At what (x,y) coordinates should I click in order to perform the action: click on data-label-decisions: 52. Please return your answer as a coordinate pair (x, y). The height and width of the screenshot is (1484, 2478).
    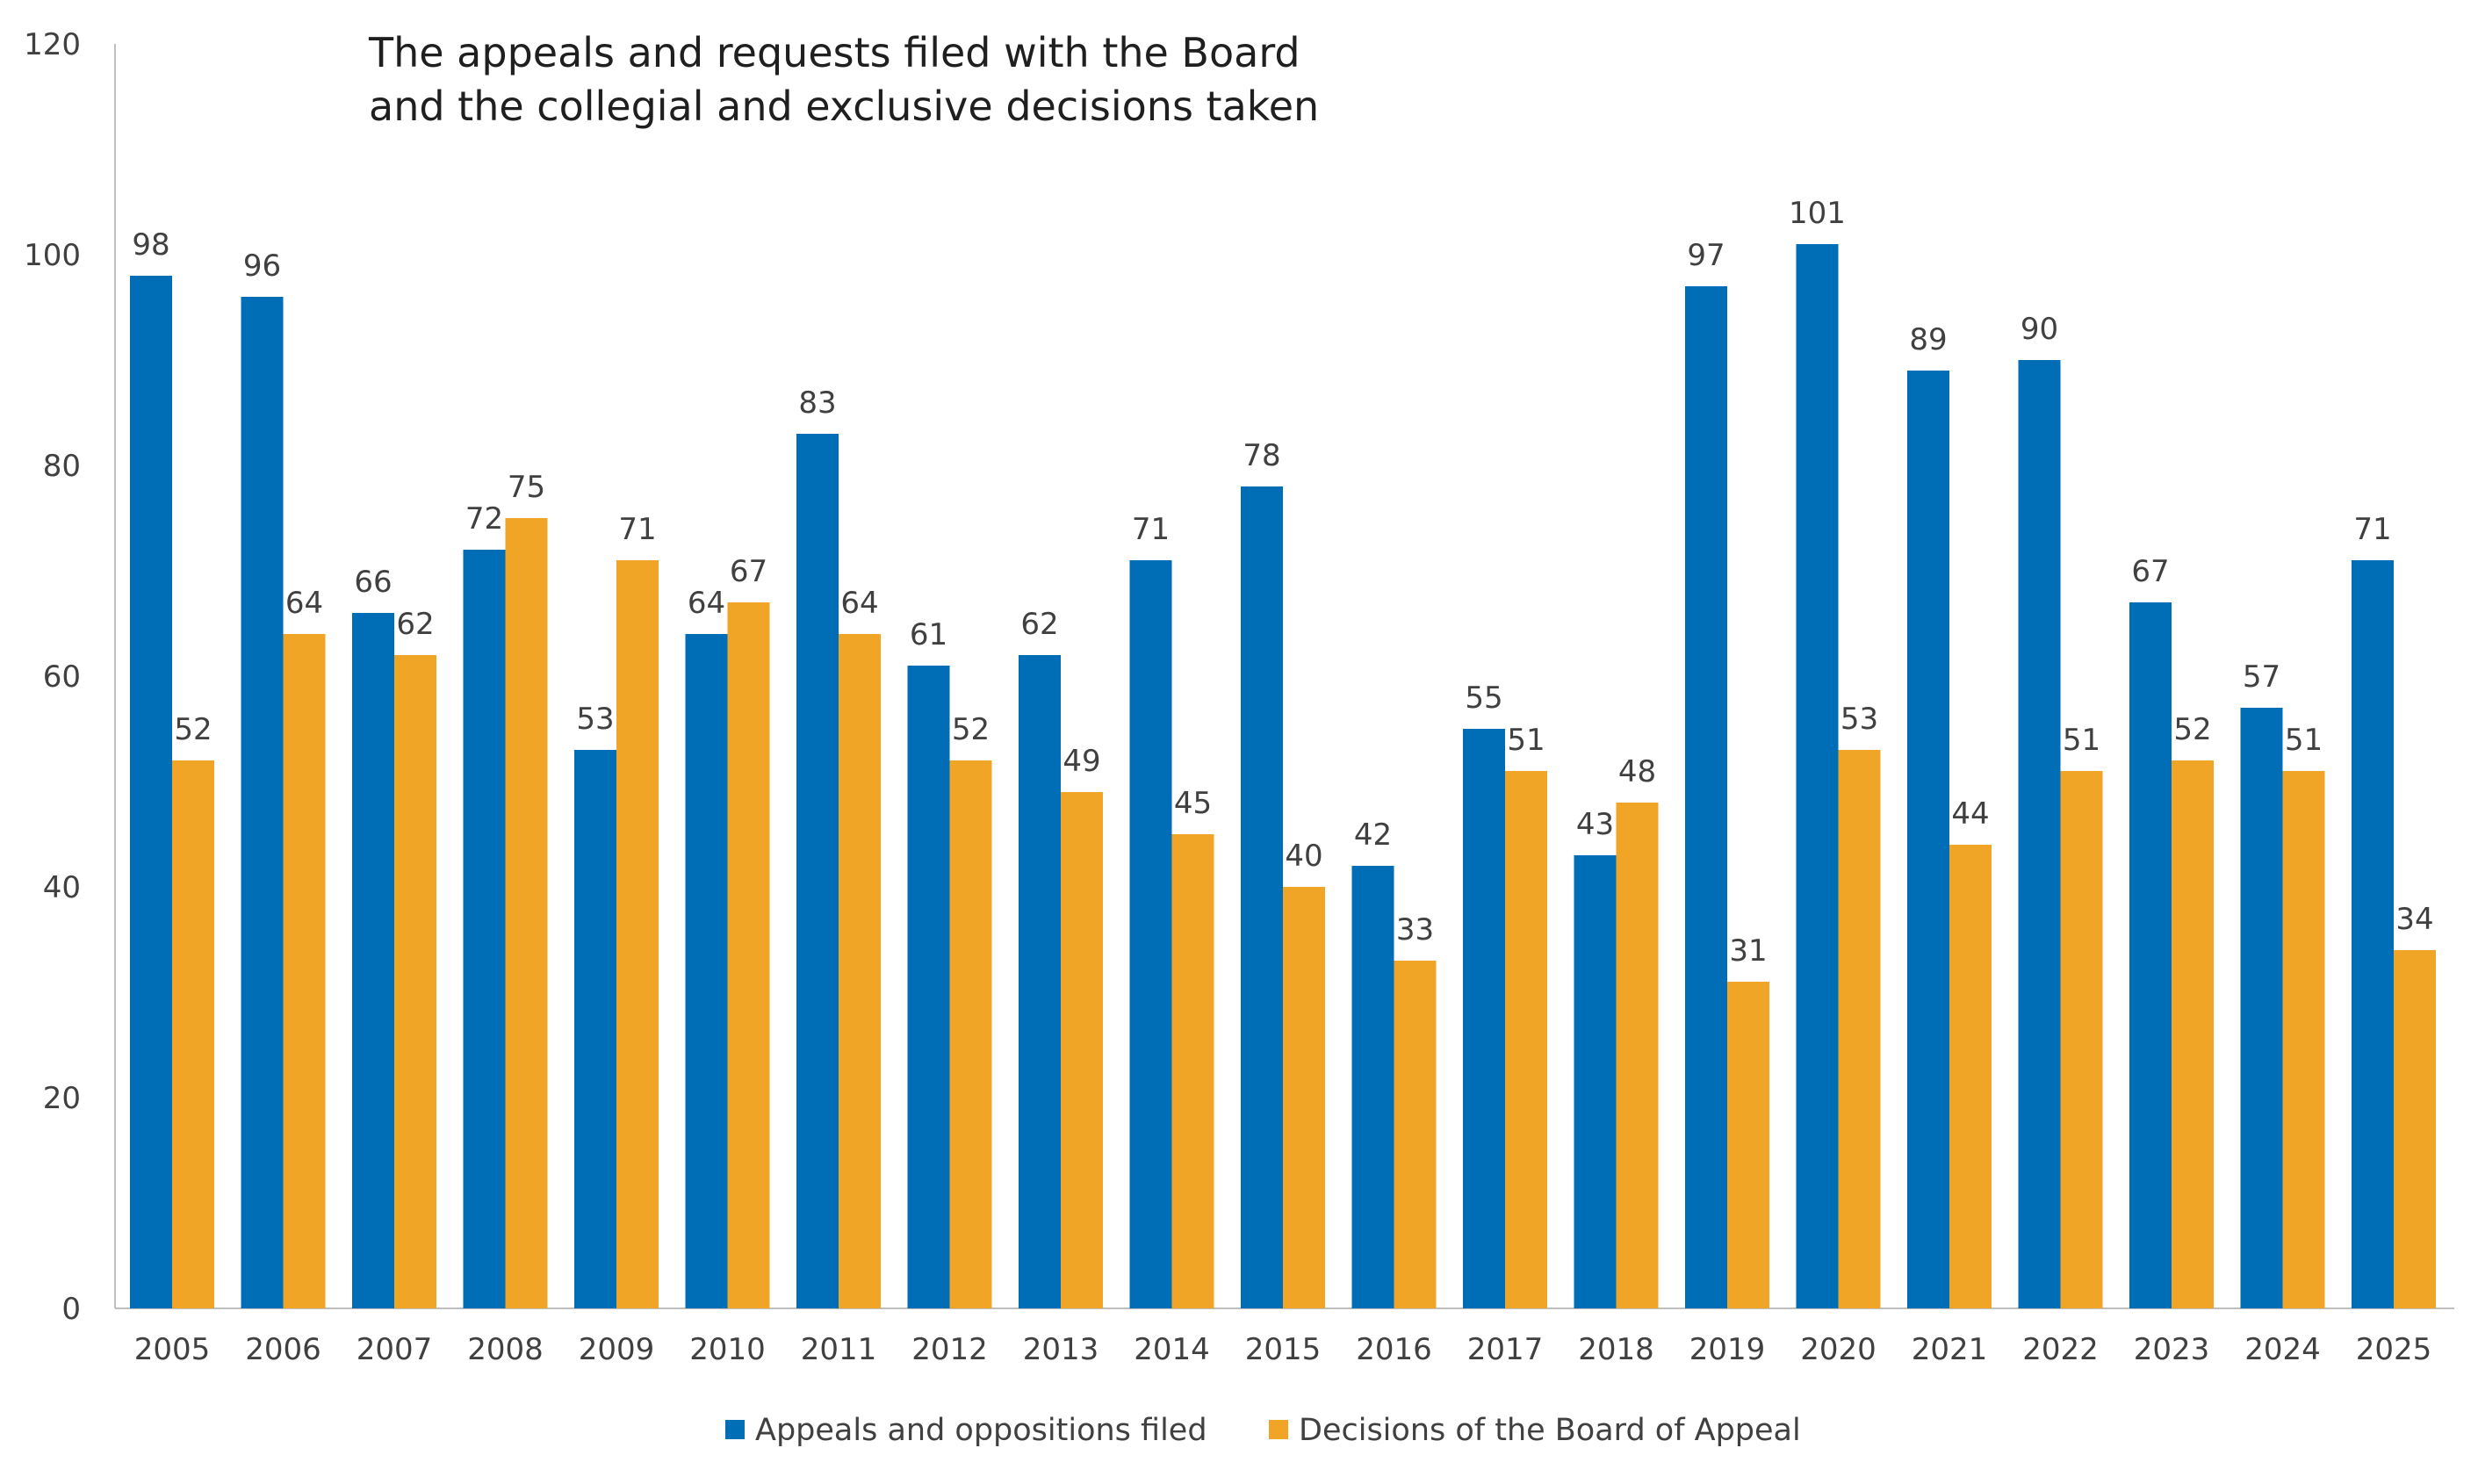
    Looking at the image, I should click on (2192, 729).